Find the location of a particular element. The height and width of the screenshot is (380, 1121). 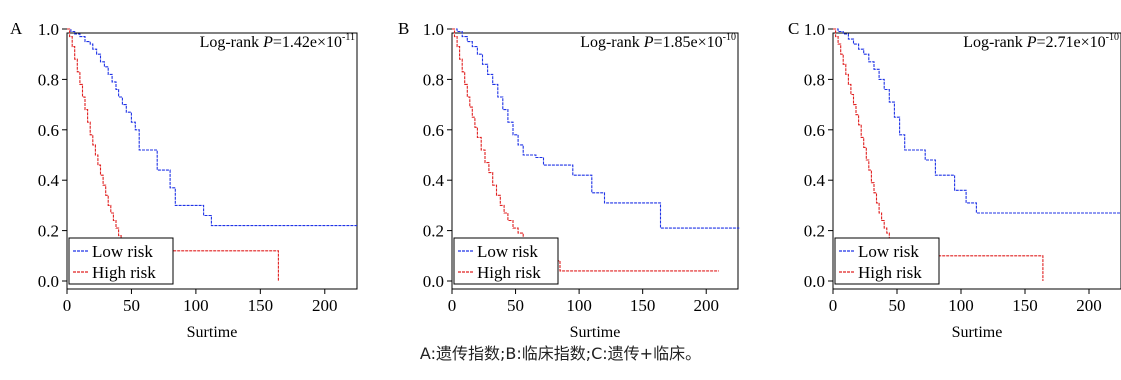

figure-caption: A:遗传指数;B:临床指数;C:遗传+临床。 is located at coordinates (560, 353).